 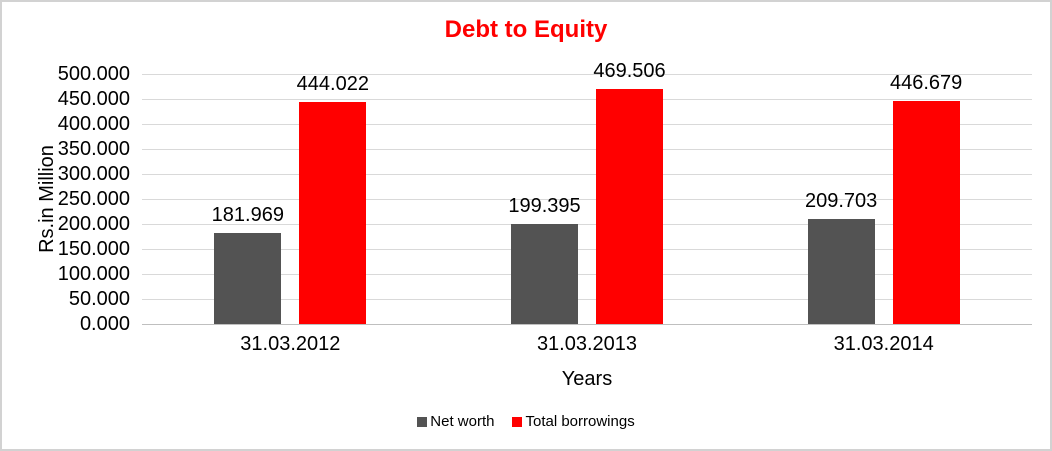 I want to click on y-tick-label: 500.000, so click(x=93, y=74).